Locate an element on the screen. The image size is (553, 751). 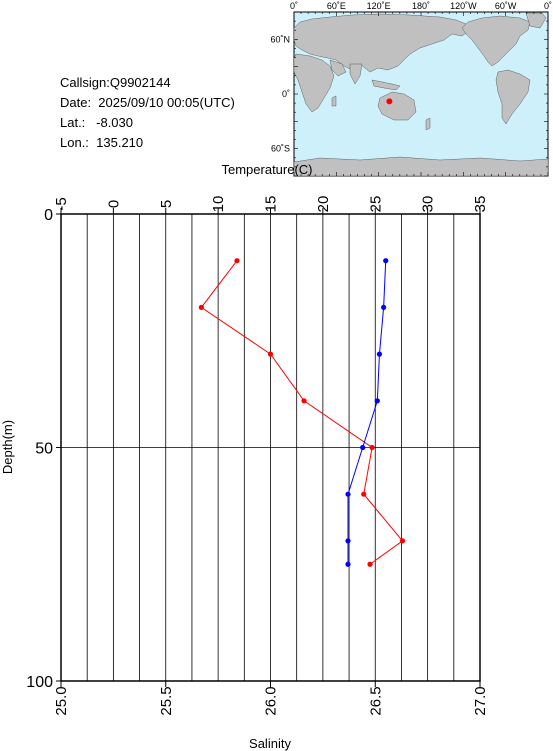
salinity-tick-labels: 25.0 25.5 26.0 26.5 27.0 is located at coordinates (271, 700).